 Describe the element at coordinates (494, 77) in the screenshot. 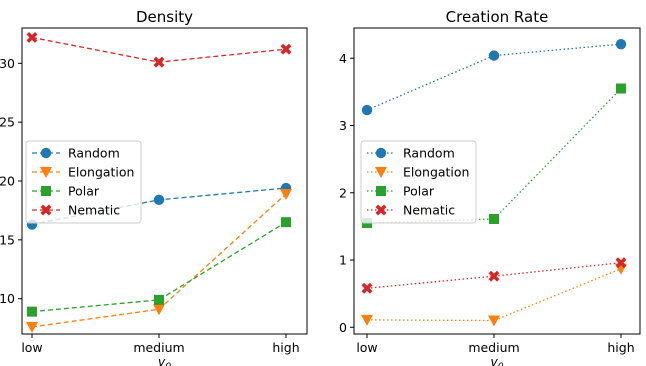

I see `series-random` at that location.